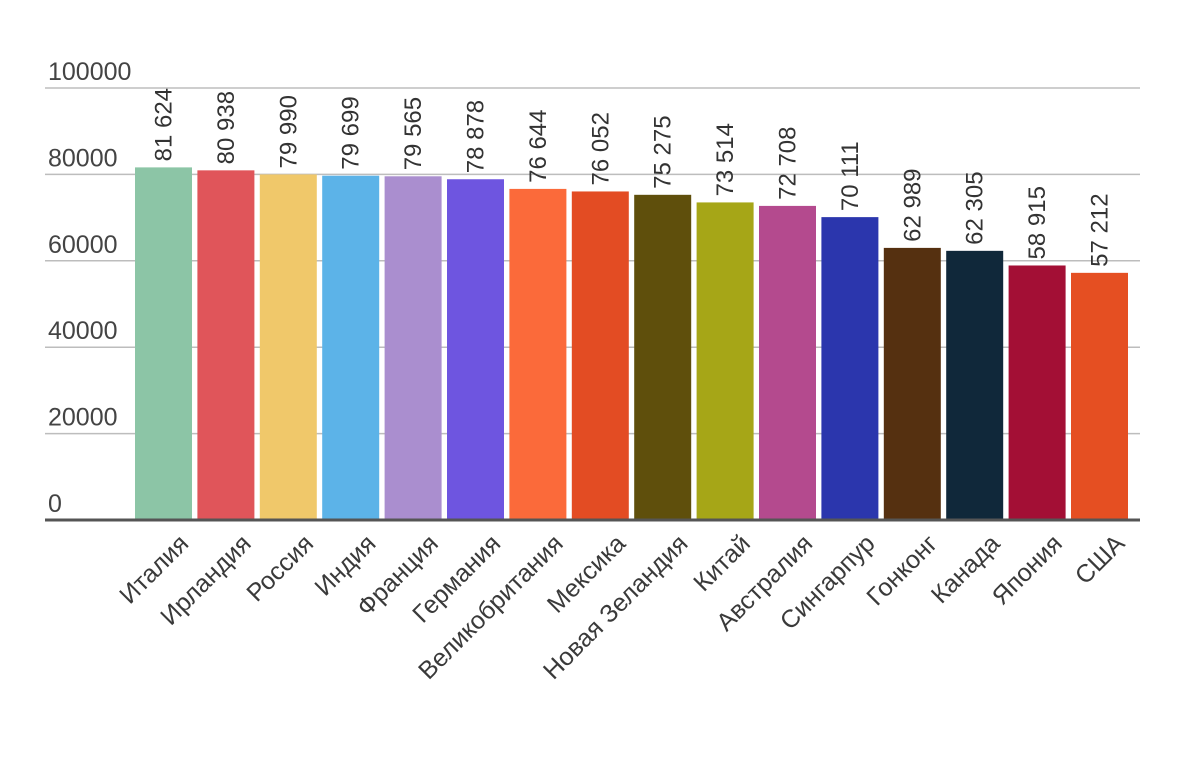 The width and height of the screenshot is (1178, 762). What do you see at coordinates (476, 136) in the screenshot?
I see `data-label: 78 878` at bounding box center [476, 136].